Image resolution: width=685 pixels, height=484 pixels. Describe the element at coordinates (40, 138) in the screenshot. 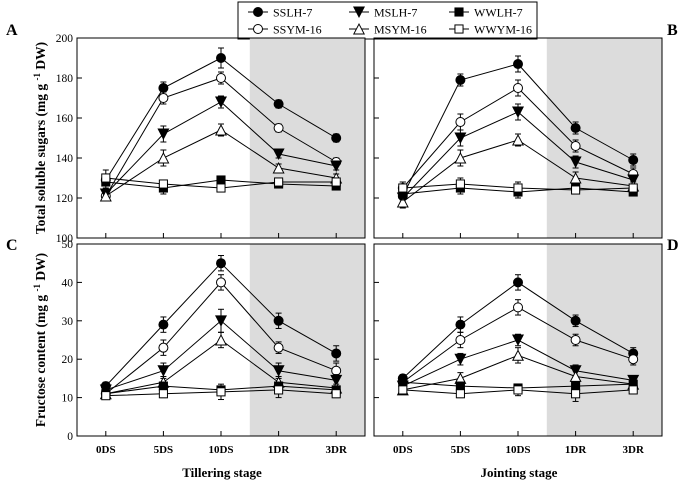

I see `y-axis-title-top: Total soluble sugars (mg g -1 DW)` at that location.